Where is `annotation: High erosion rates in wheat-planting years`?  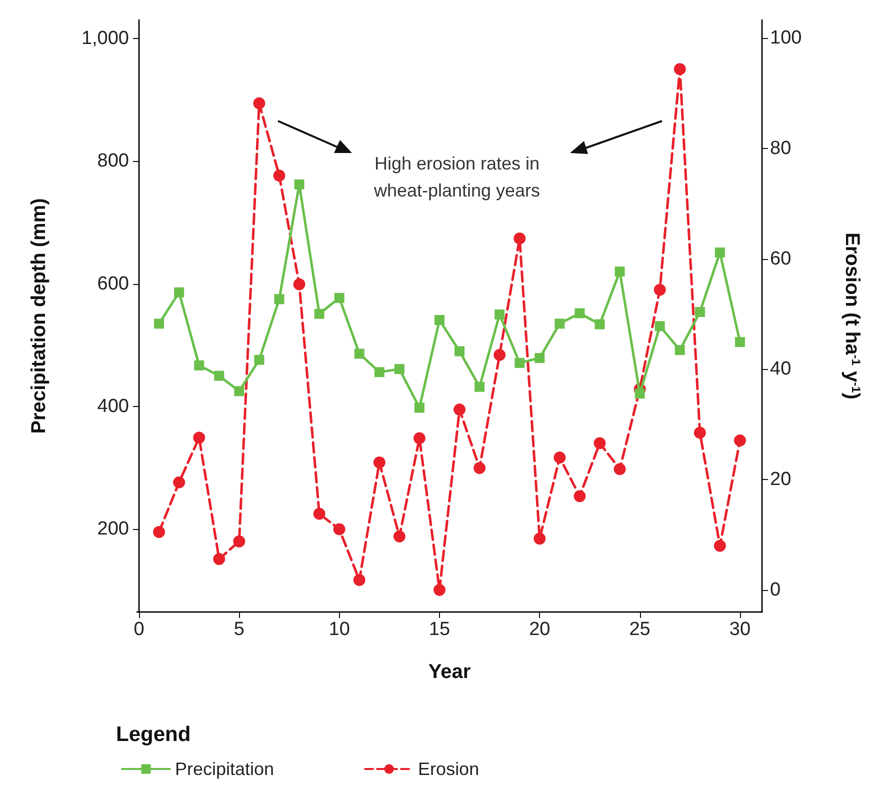
annotation: High erosion rates in wheat-planting years is located at coordinates (456, 177).